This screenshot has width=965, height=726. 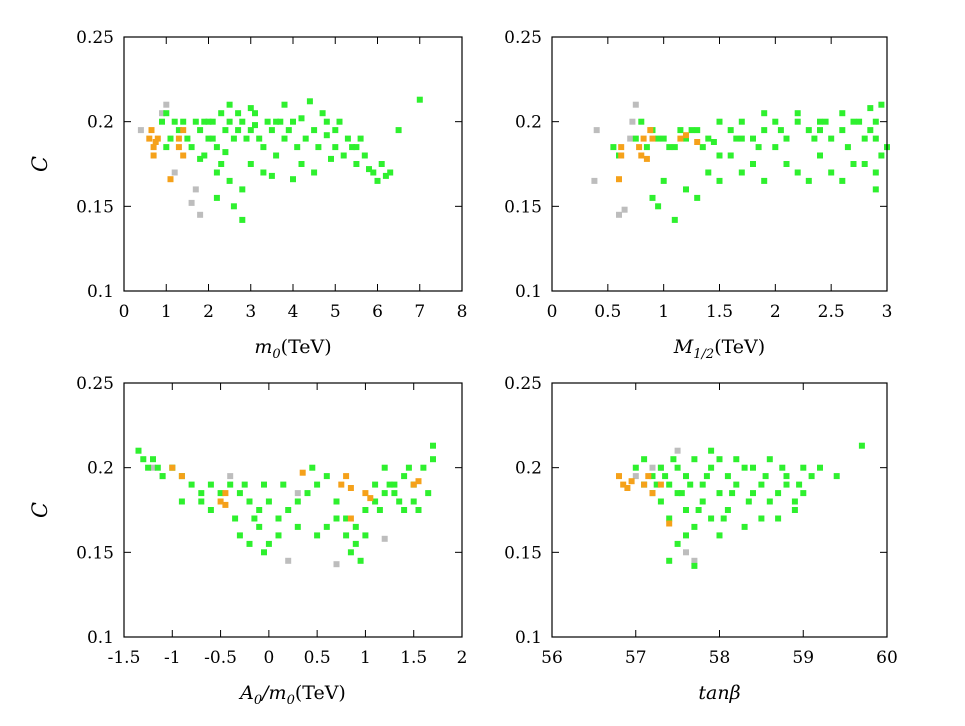 I want to click on y-tick-label: 0.1, so click(x=528, y=638).